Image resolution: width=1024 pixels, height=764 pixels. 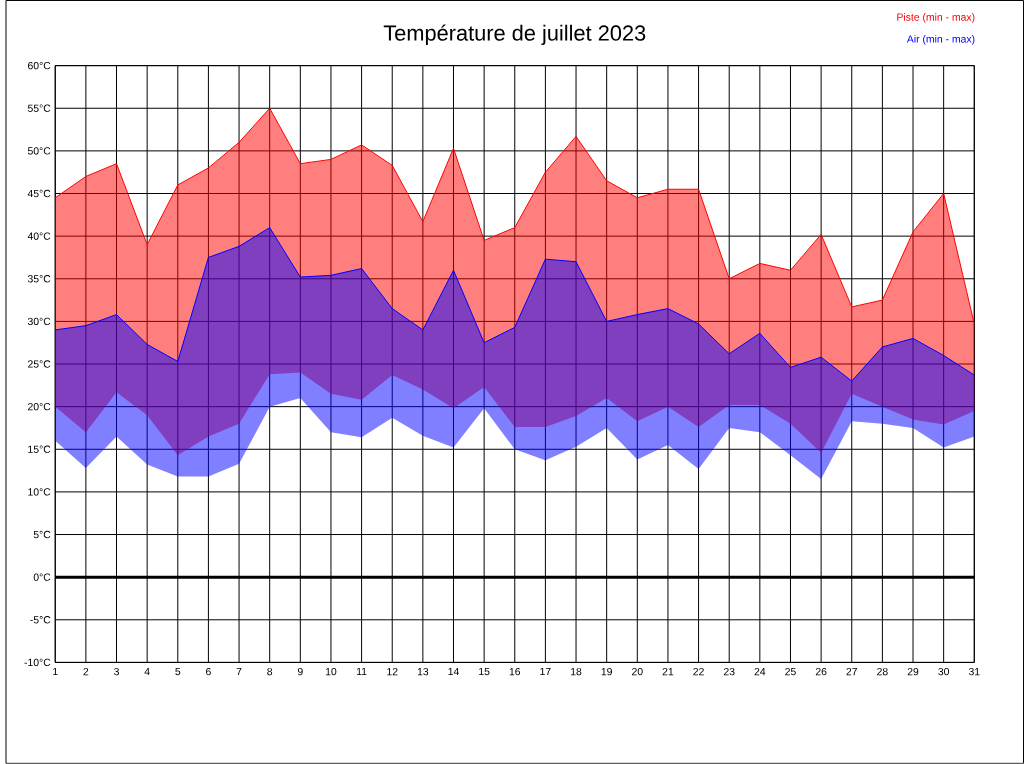 I want to click on x-tick-label: 22, so click(x=698, y=671).